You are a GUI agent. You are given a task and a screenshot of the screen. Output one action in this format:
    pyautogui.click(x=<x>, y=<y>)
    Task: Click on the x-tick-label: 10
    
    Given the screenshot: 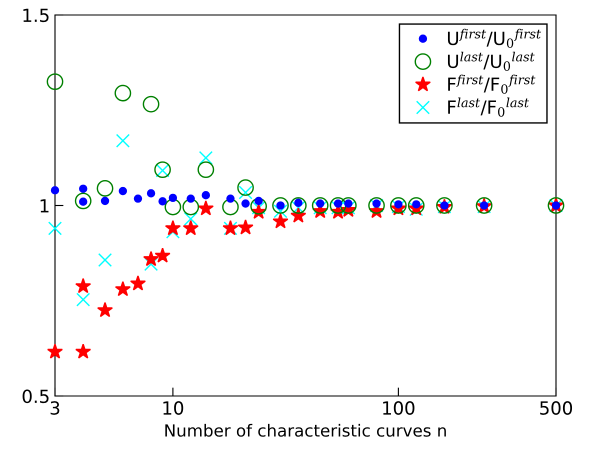 What is the action you would take?
    pyautogui.click(x=173, y=408)
    